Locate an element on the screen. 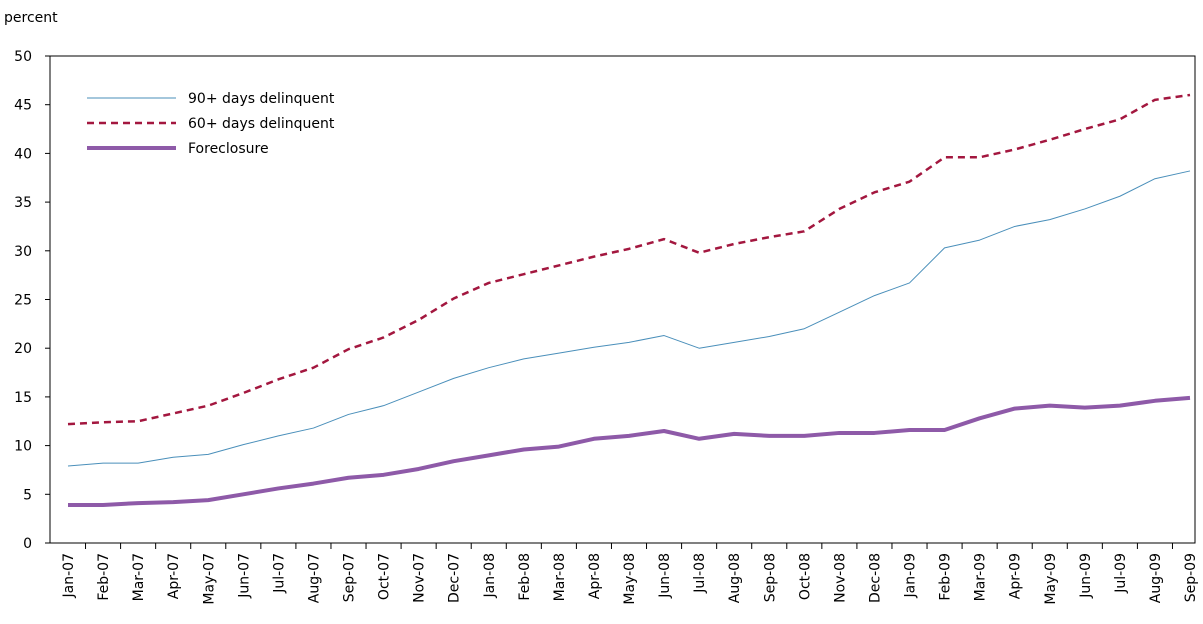 The width and height of the screenshot is (1203, 624). x-tick-label: Feb-08 is located at coordinates (525, 577).